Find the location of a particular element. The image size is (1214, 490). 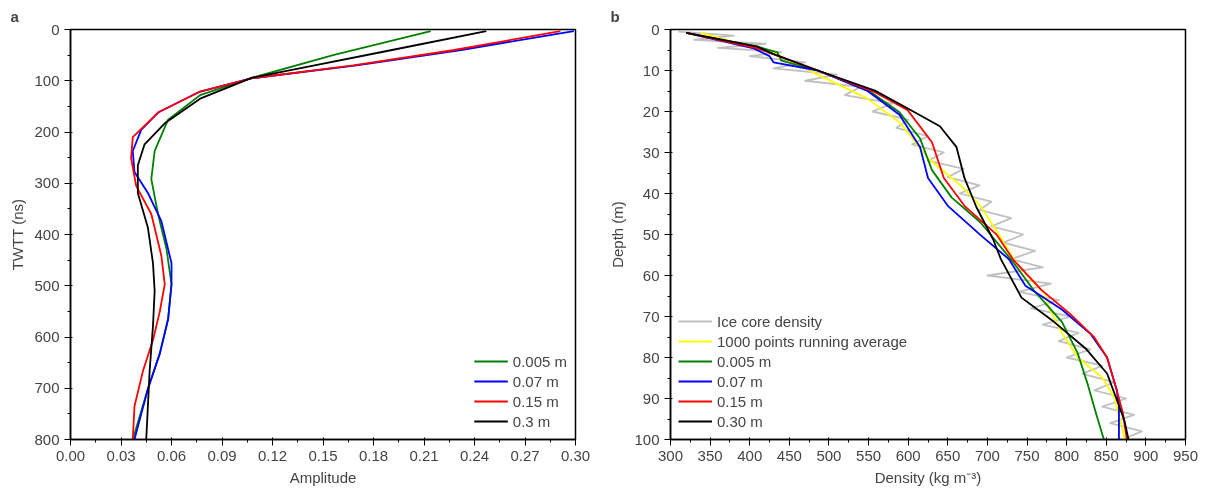

x-tick-label: 550 is located at coordinates (869, 455).